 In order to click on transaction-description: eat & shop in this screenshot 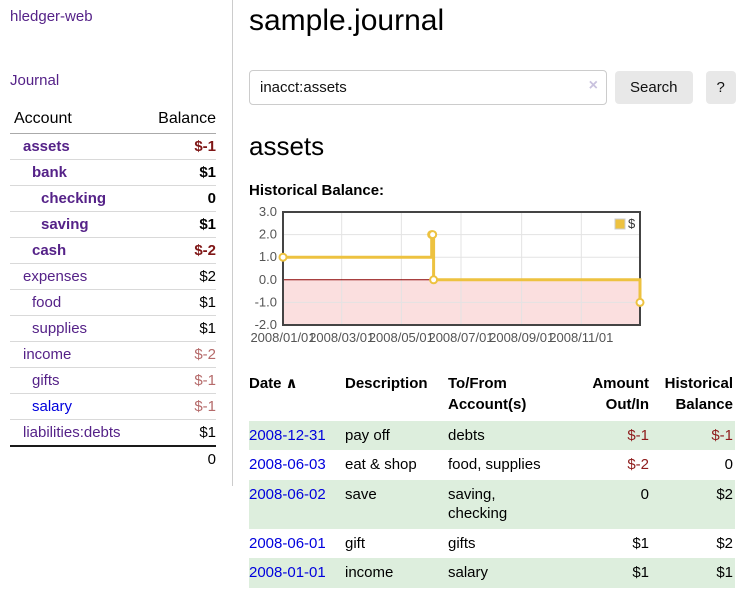, I will do `click(381, 465)`.